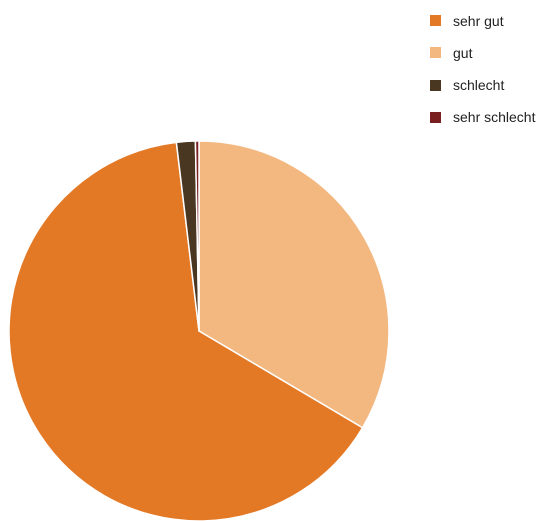 The image size is (552, 521). I want to click on legend-swatch-schlecht, so click(435, 85).